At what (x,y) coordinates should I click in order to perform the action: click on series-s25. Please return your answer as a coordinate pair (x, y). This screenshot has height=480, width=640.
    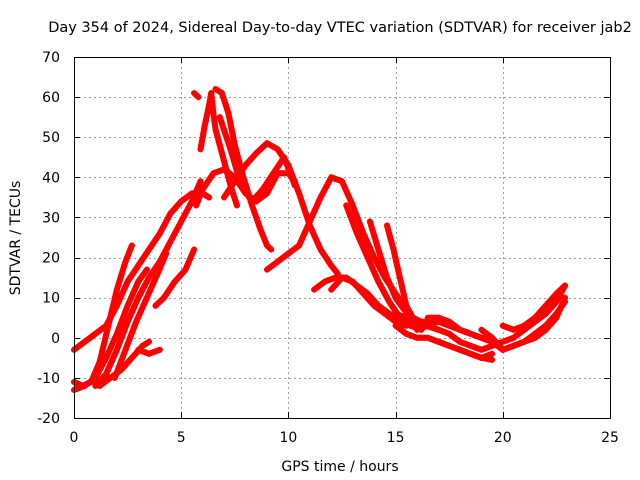
    Looking at the image, I should click on (523, 323).